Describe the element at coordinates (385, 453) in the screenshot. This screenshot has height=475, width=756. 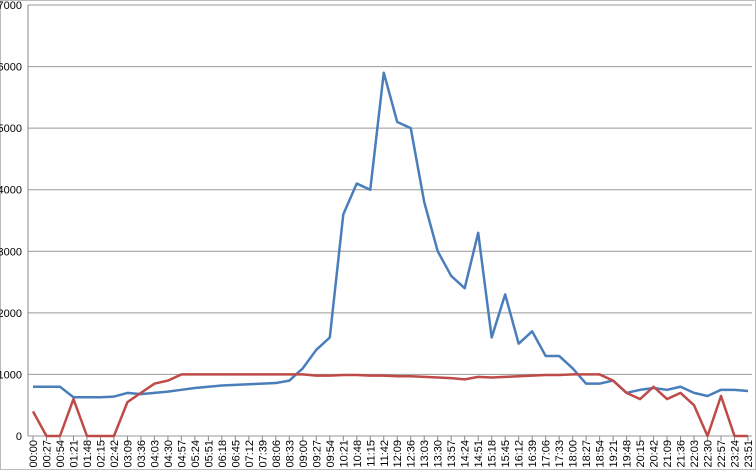
I see `x-tick-label: 11:42` at that location.